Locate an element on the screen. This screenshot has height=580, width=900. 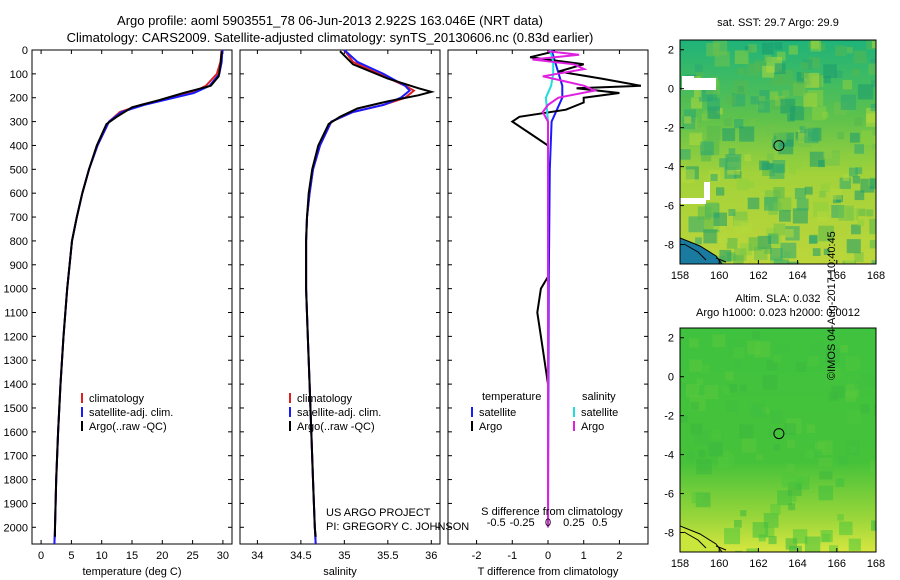
series-argo-raw-qc- is located at coordinates (370, 293).